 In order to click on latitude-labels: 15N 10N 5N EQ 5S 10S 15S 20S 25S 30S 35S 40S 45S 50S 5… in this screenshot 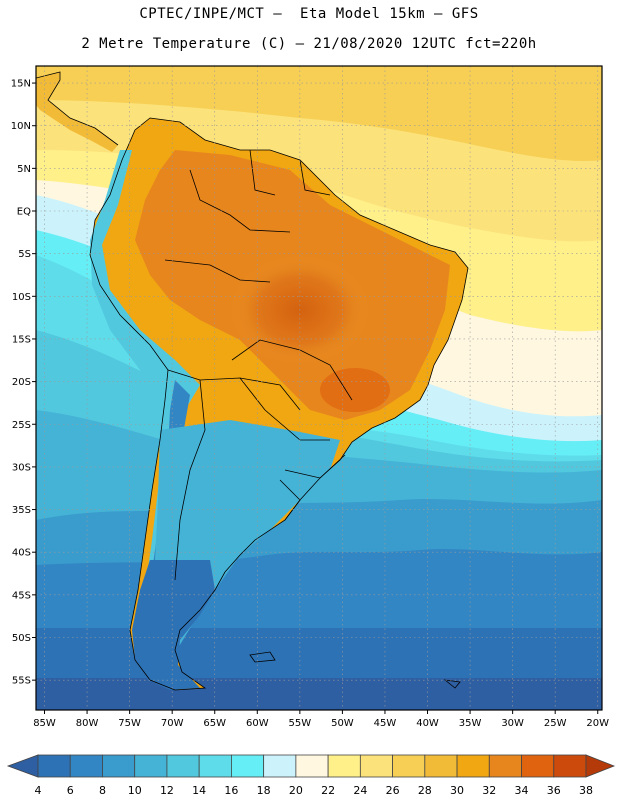, I will do `click(21, 383)`.